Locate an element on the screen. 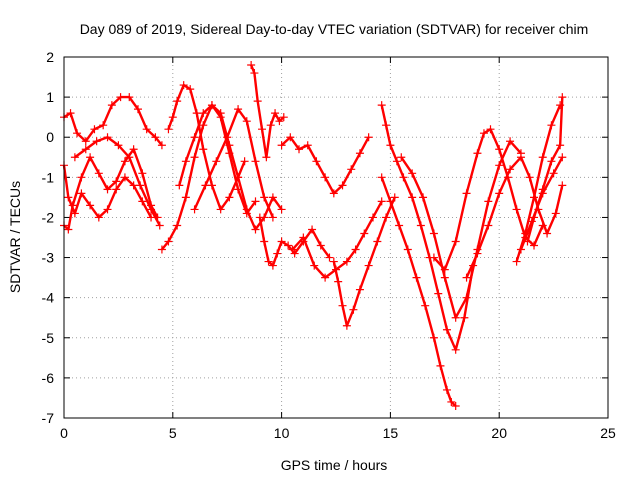 The width and height of the screenshot is (640, 480). x-tick-label: 20 is located at coordinates (499, 433).